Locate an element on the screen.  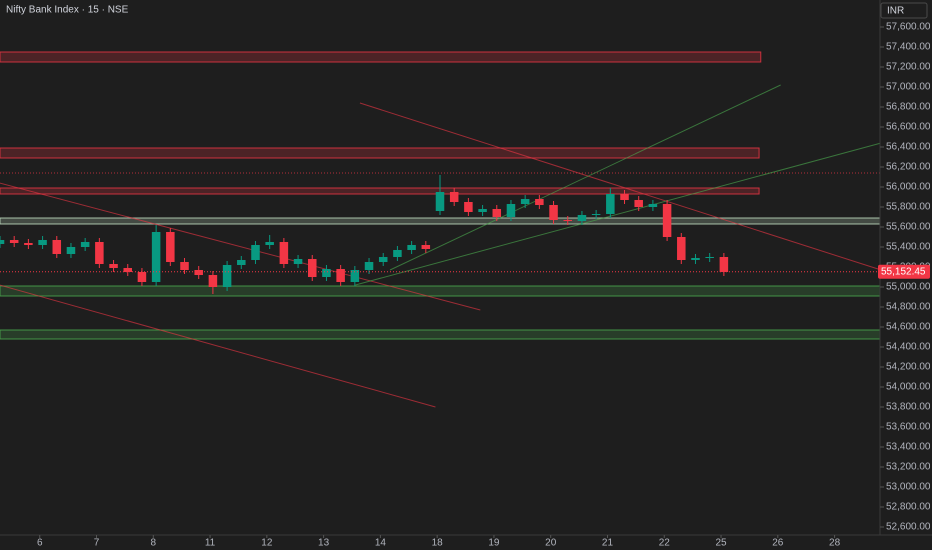
y-tick-label: 55,800.00 is located at coordinates (908, 207).